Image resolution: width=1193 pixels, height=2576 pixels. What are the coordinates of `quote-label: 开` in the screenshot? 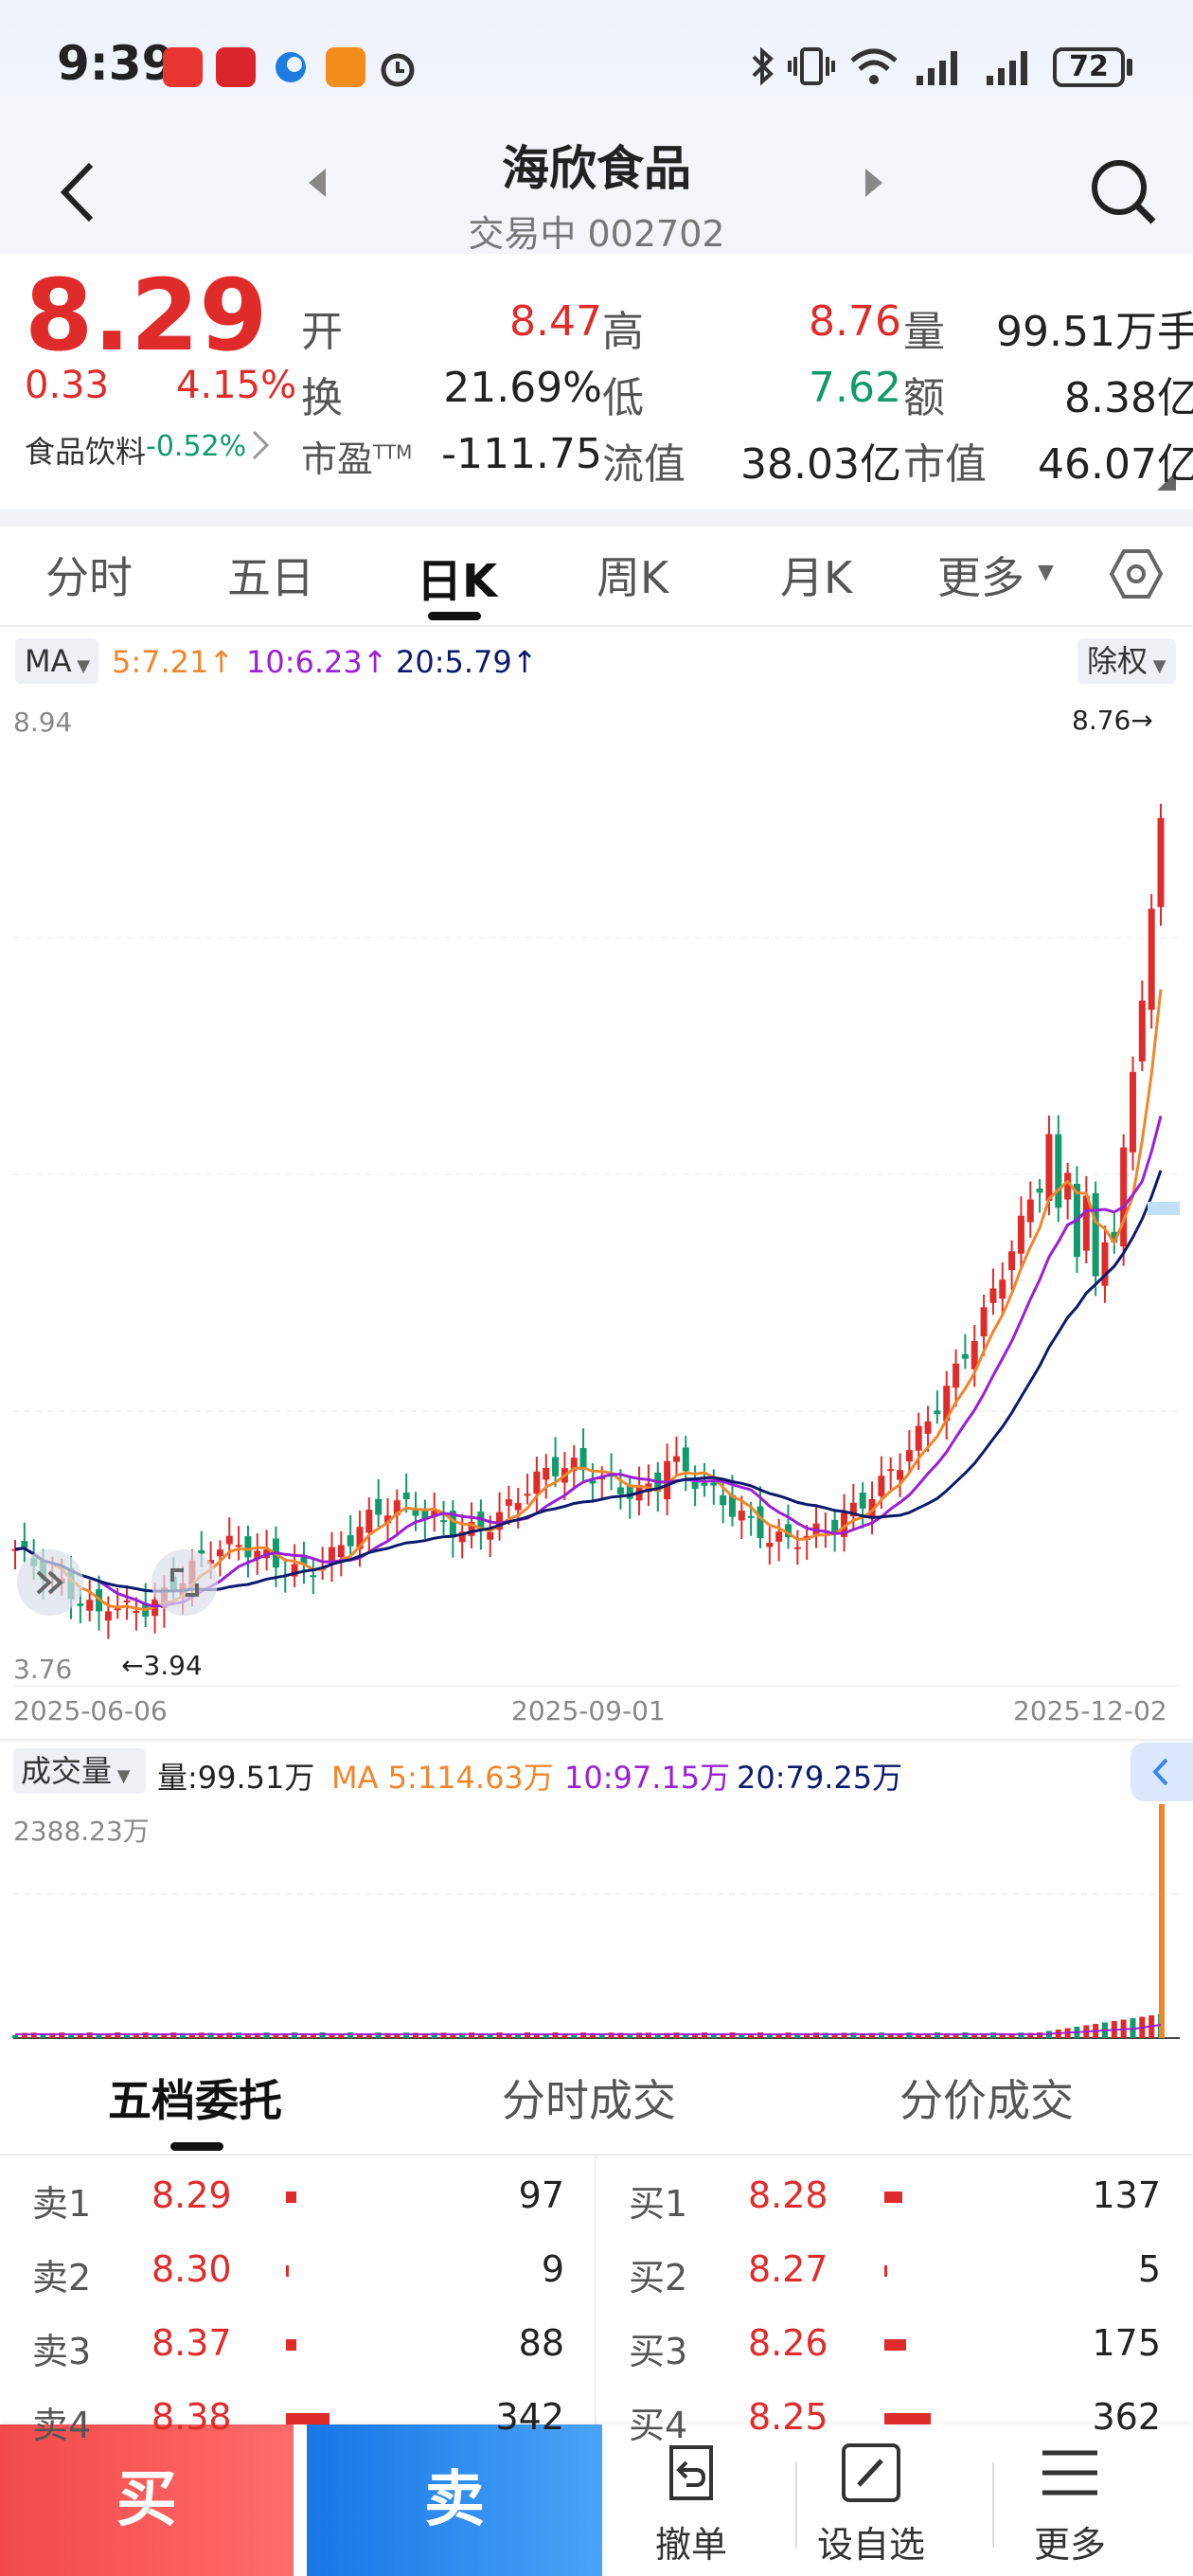 It's located at (322, 332).